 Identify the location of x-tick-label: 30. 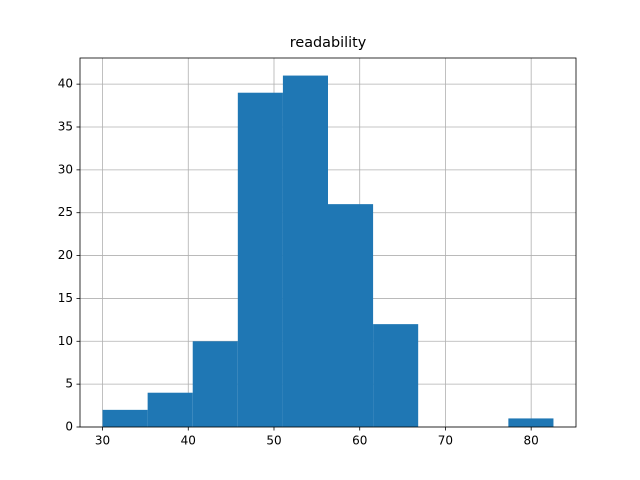
(102, 441).